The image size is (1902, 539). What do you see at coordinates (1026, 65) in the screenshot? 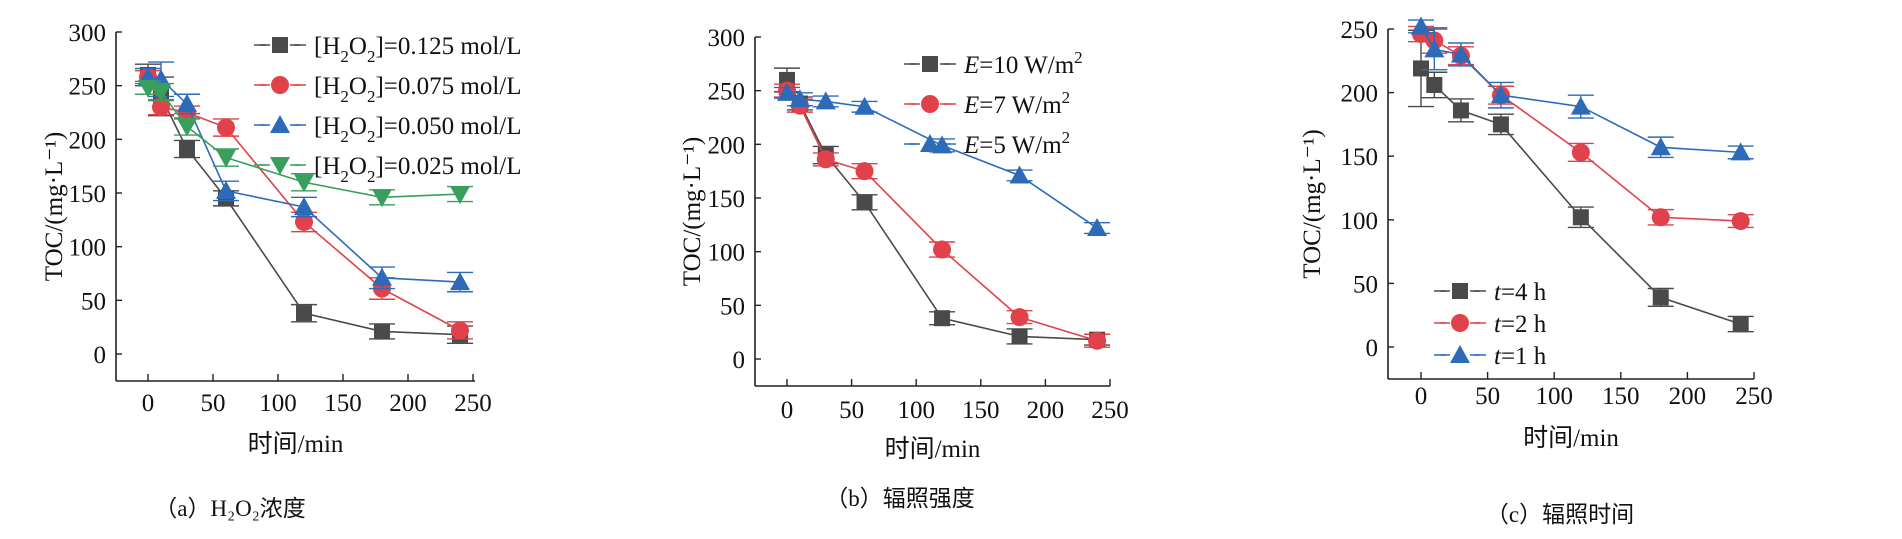
I see `legend-label-part: =10 W/m` at bounding box center [1026, 65].